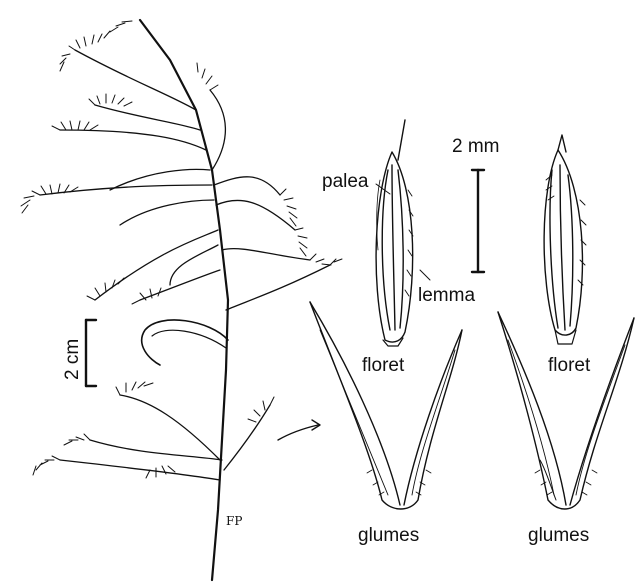  What do you see at coordinates (566, 410) in the screenshot?
I see `glumes-right-drawing` at bounding box center [566, 410].